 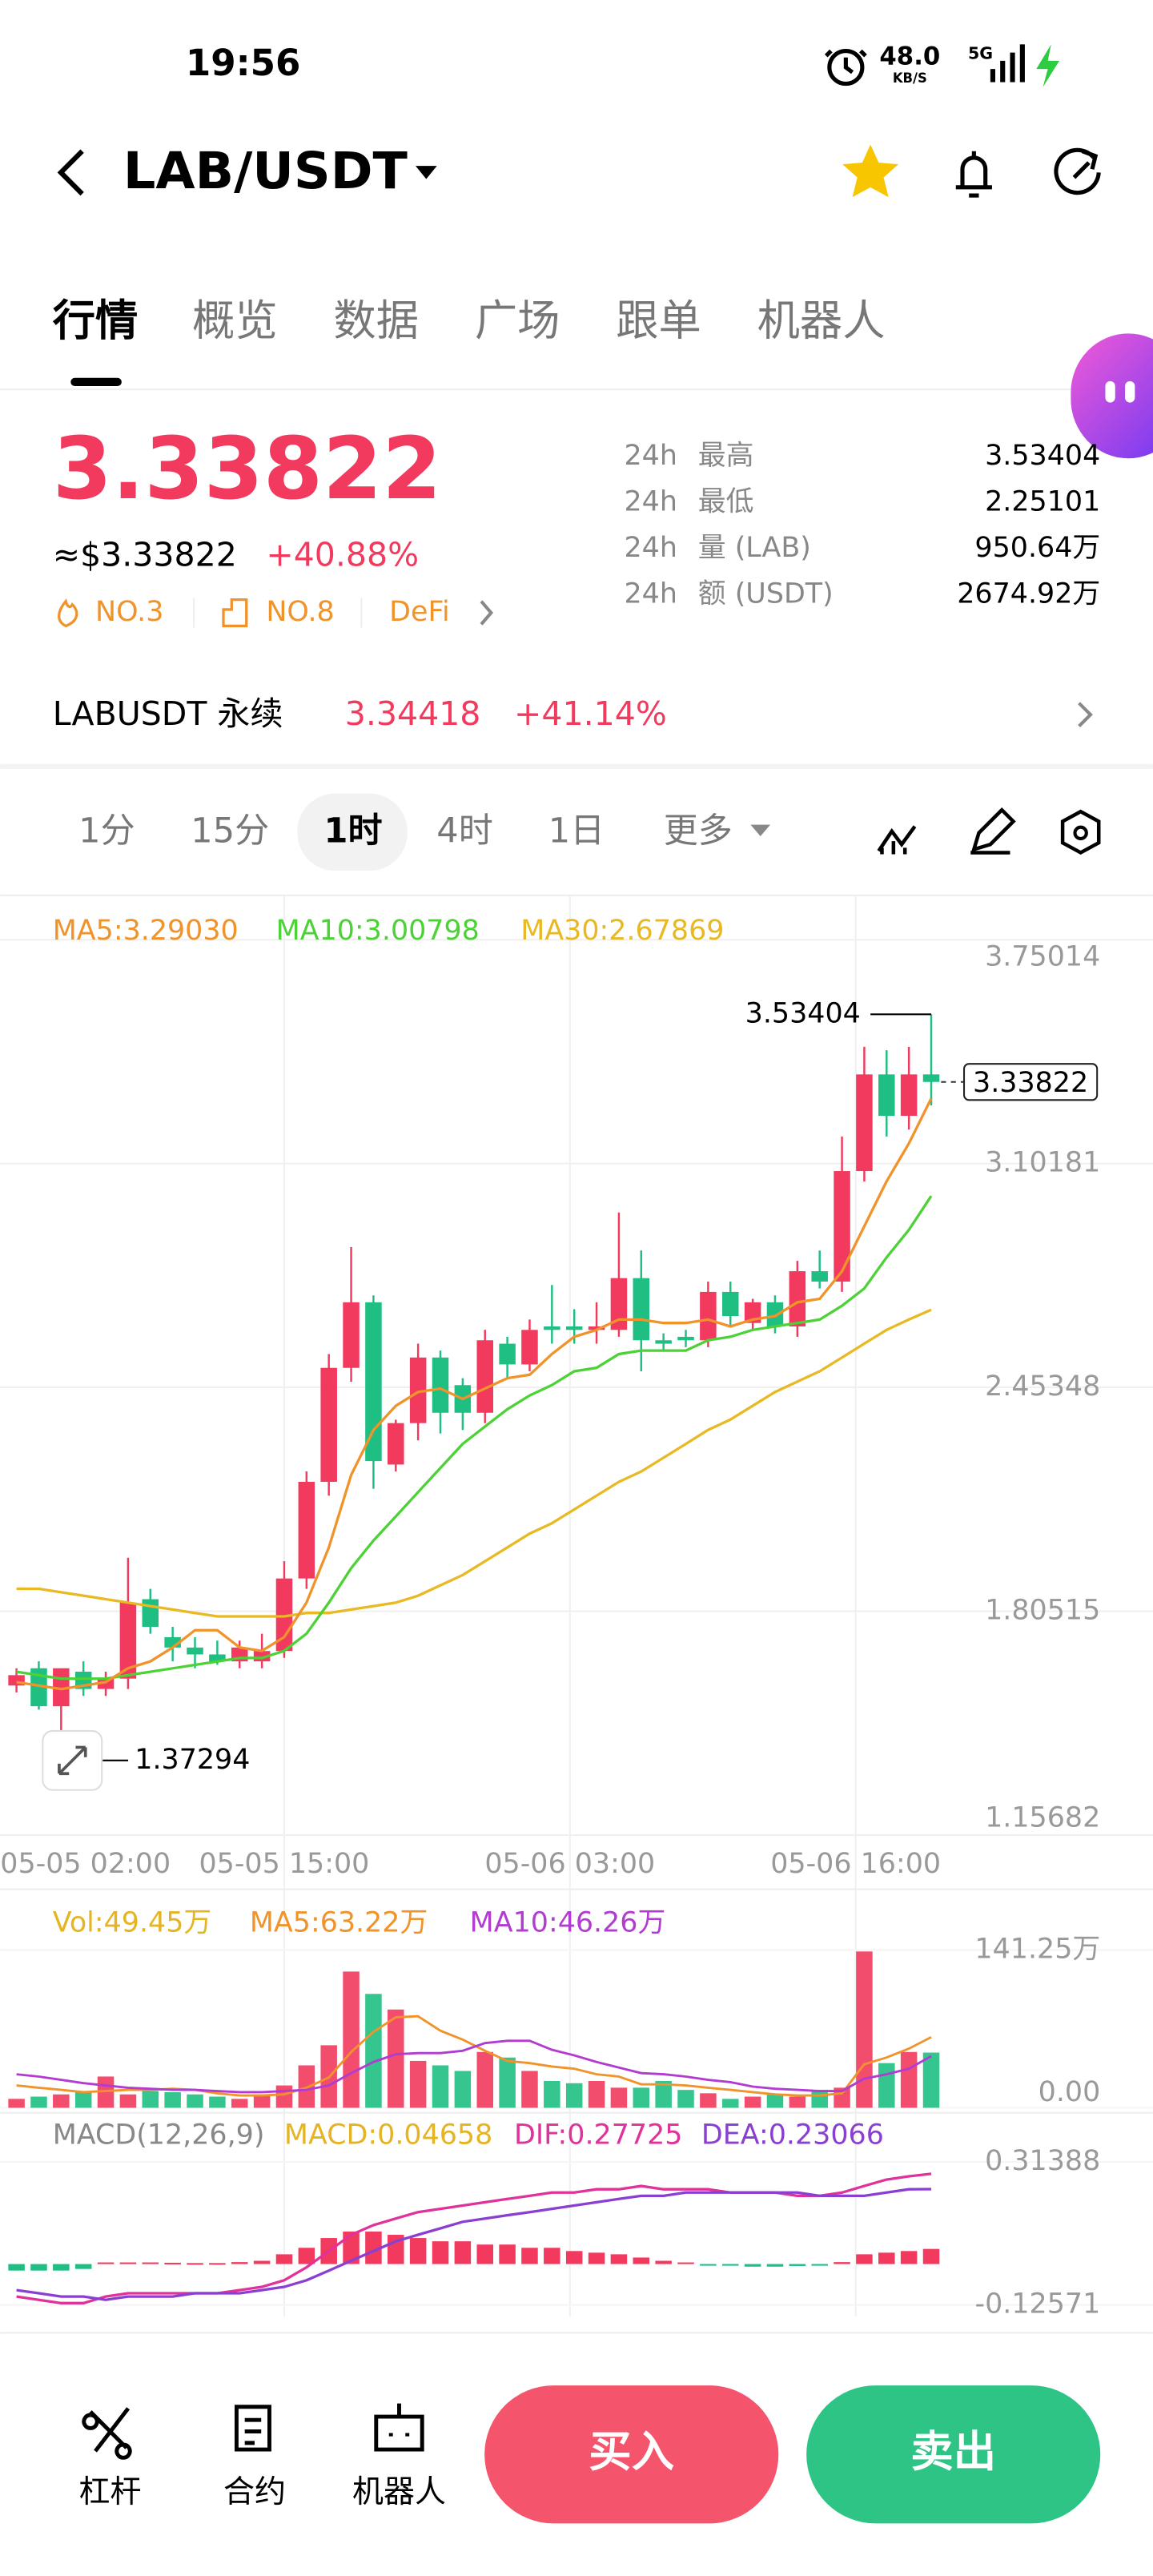 I want to click on interval: 更多, so click(x=699, y=831).